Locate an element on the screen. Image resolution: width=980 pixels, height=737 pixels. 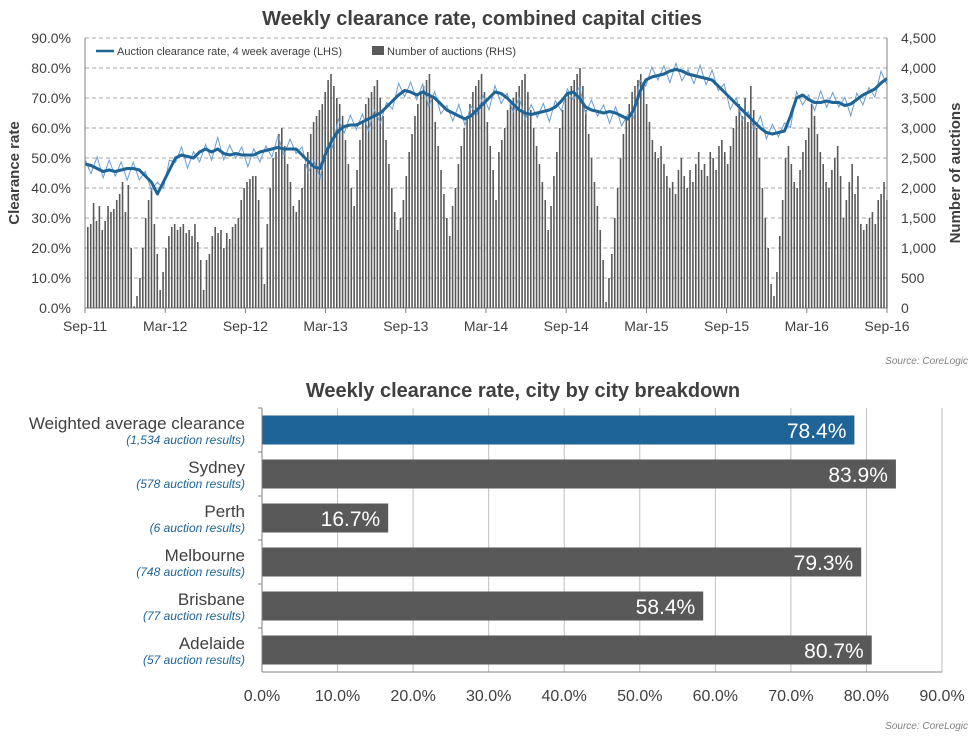
city-bar-value: 58.4% is located at coordinates (666, 607).